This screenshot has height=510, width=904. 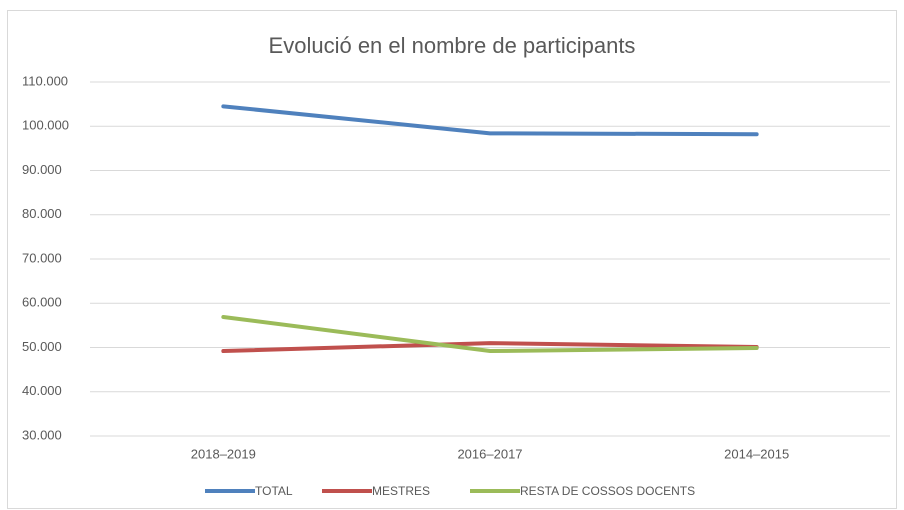 What do you see at coordinates (45, 125) in the screenshot?
I see `y-tick-label: 100.000` at bounding box center [45, 125].